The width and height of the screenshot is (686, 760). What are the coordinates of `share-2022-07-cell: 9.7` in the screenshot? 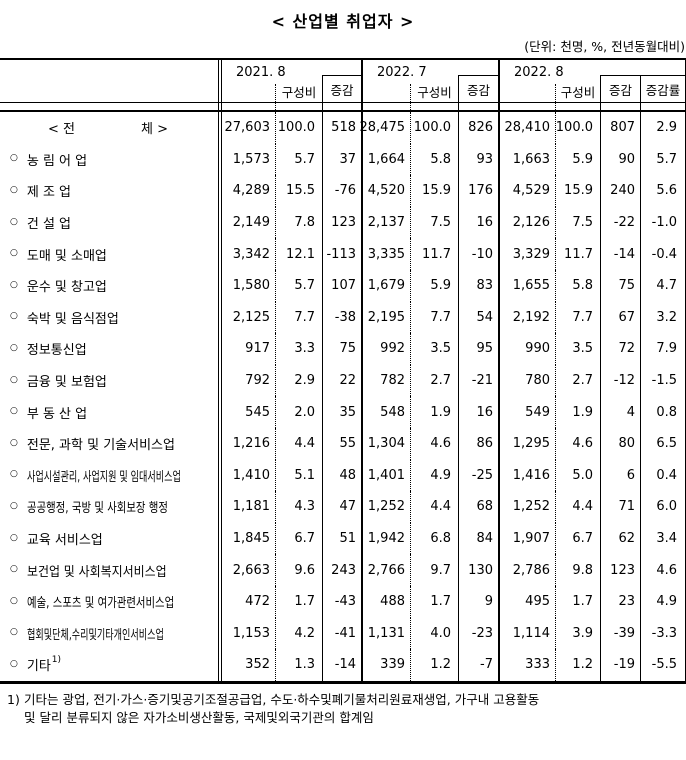 It's located at (434, 570).